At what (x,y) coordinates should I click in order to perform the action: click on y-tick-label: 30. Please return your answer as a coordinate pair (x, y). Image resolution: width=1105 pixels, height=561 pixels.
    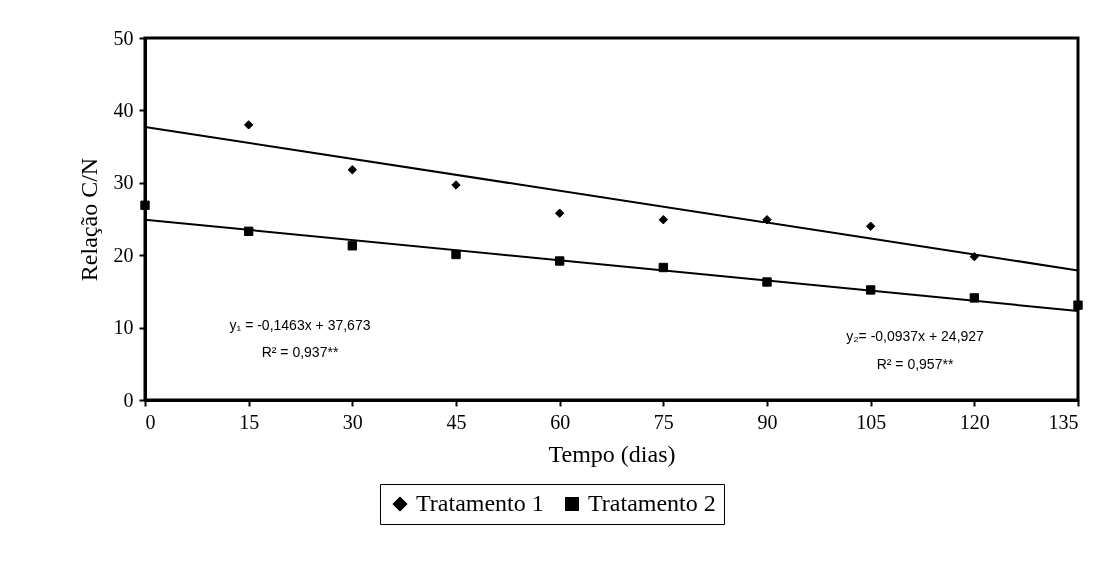
    Looking at the image, I should click on (123, 182).